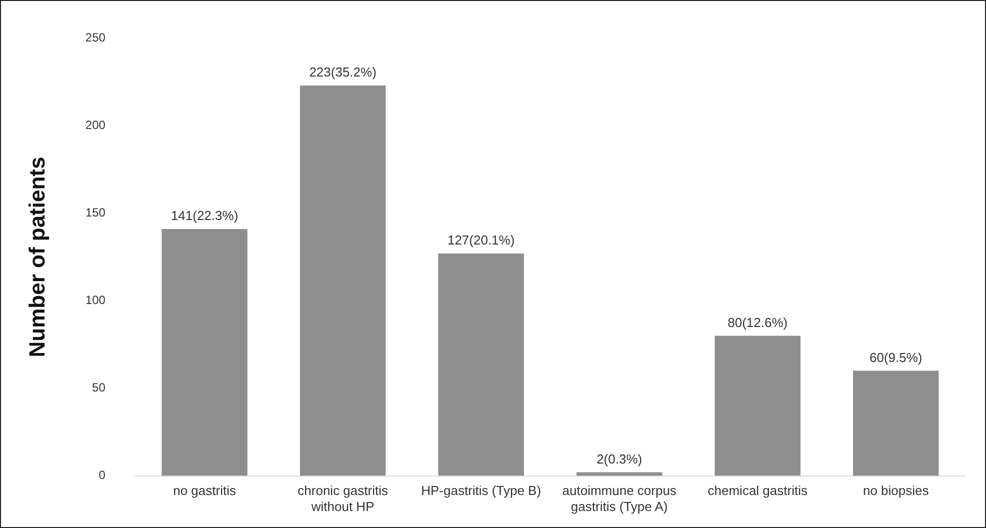 The height and width of the screenshot is (528, 986). I want to click on x-tick-label: chemical gastritis, so click(758, 490).